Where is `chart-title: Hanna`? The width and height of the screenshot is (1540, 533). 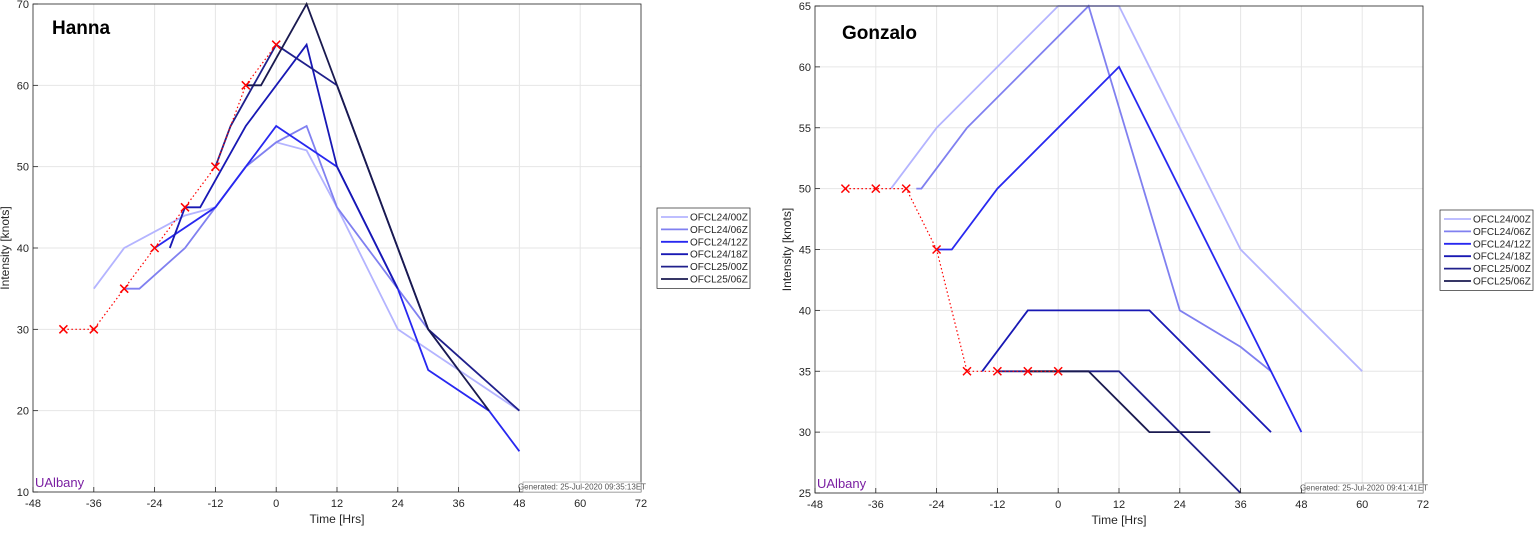
chart-title: Hanna is located at coordinates (81, 28).